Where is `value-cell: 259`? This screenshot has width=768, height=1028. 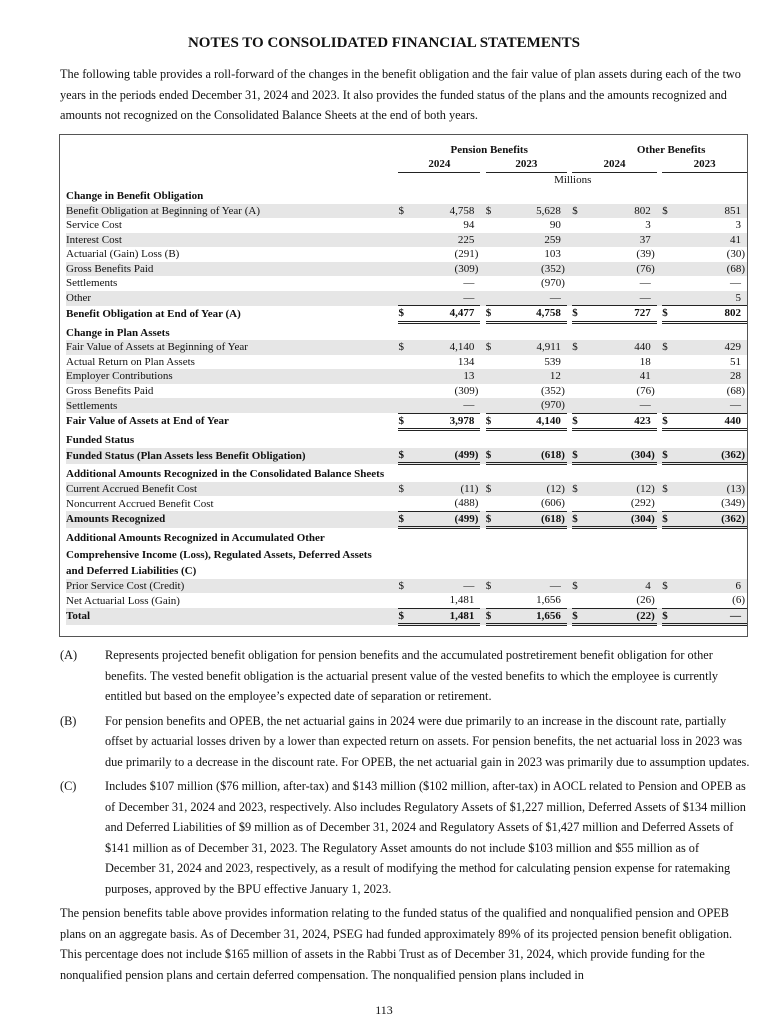
value-cell: 259 is located at coordinates (532, 239).